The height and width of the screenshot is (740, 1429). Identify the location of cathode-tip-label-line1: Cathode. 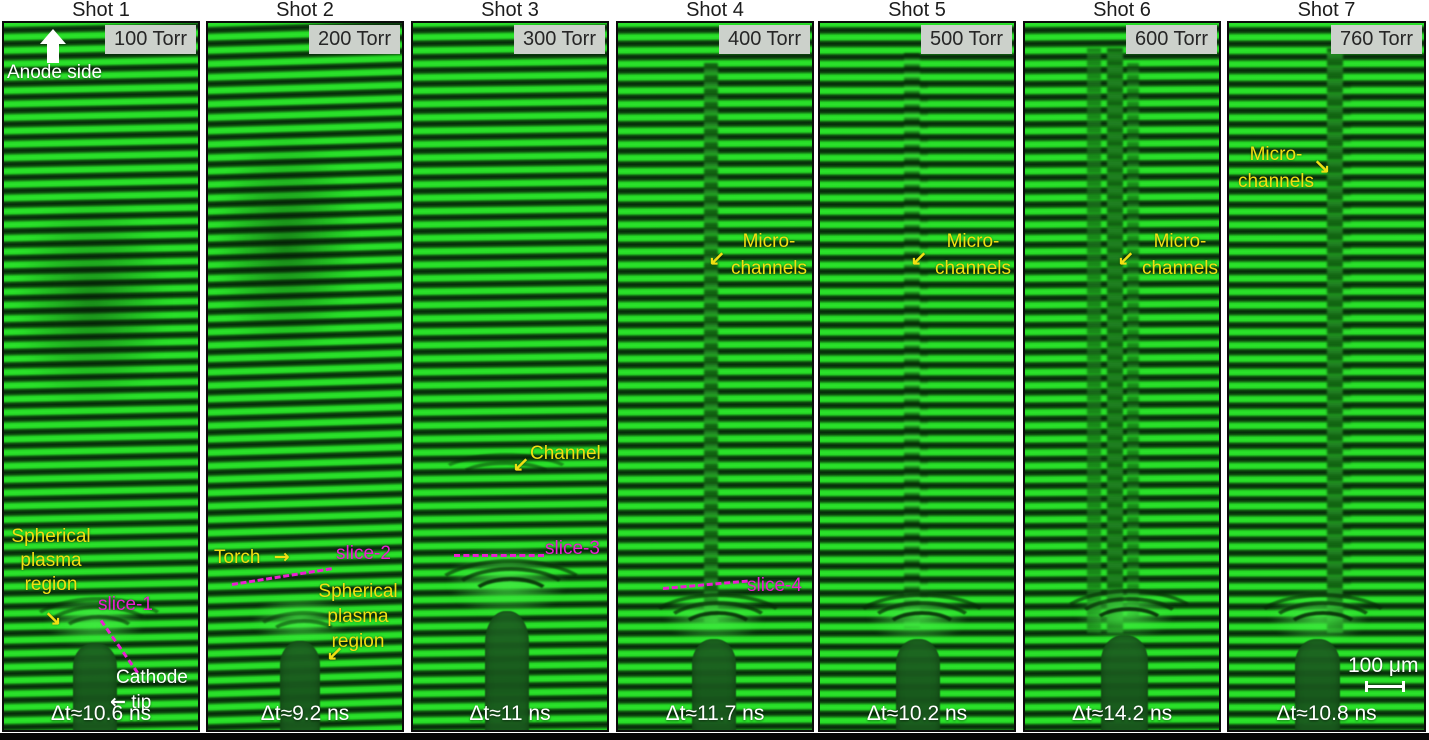
(152, 677).